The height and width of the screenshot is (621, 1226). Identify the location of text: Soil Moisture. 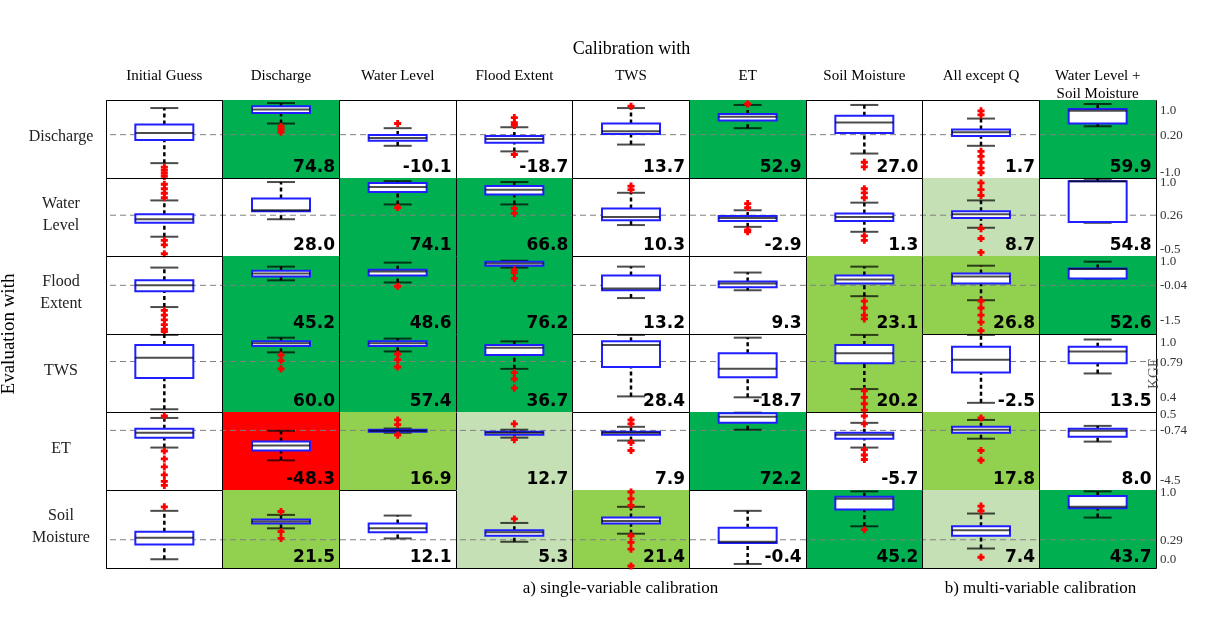
(61, 525).